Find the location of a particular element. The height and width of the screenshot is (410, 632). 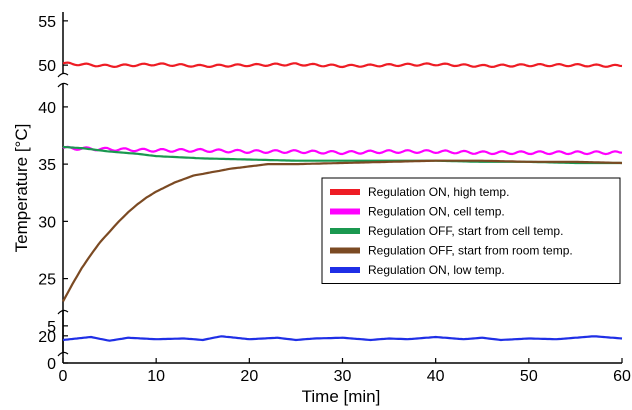

x-tick-label: 10 is located at coordinates (156, 376).